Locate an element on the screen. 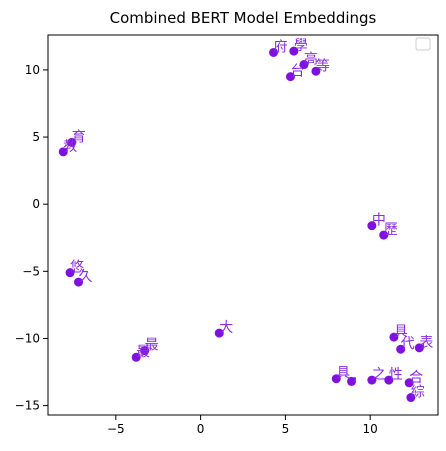  point-label: 教 is located at coordinates (70, 147).